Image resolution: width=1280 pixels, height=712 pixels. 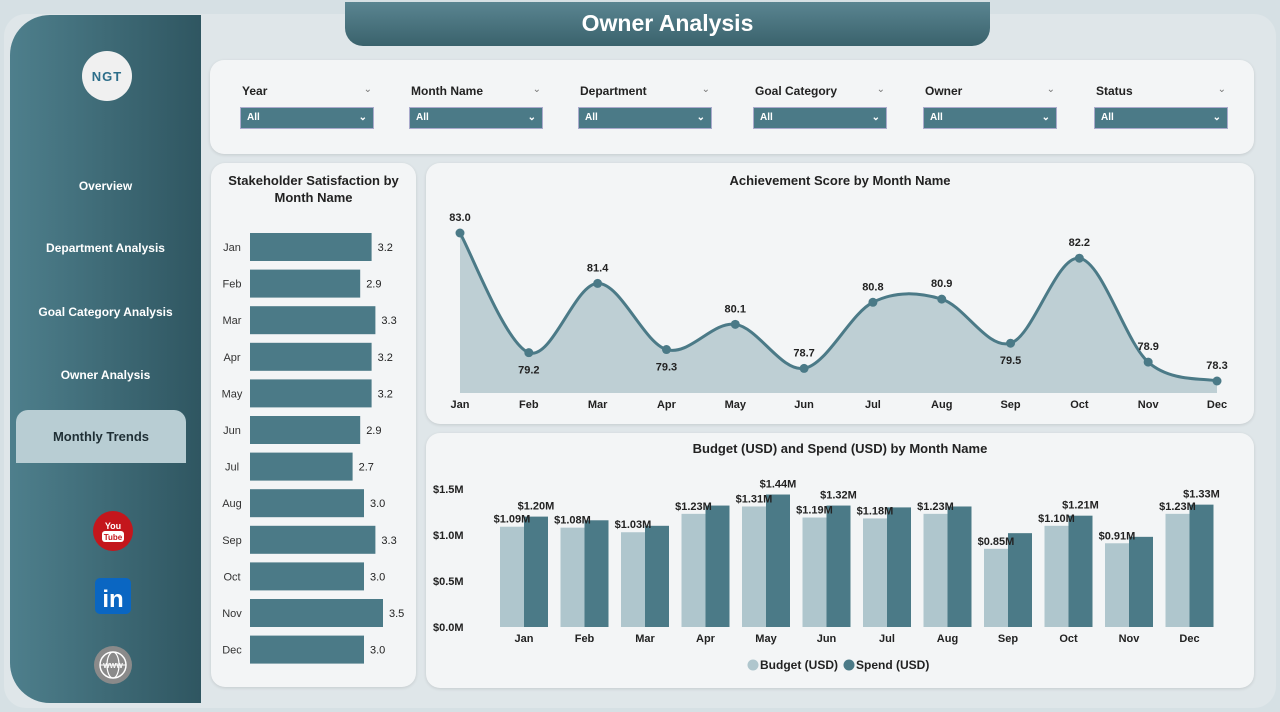 What do you see at coordinates (873, 405) in the screenshot?
I see `x-tick-label: Jul` at bounding box center [873, 405].